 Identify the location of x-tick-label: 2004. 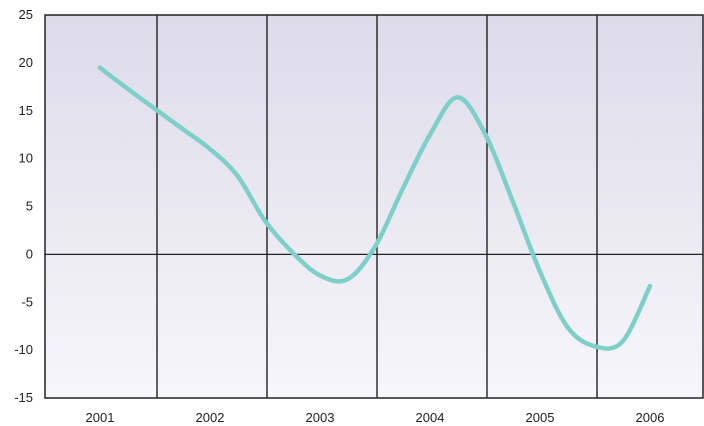
(430, 417).